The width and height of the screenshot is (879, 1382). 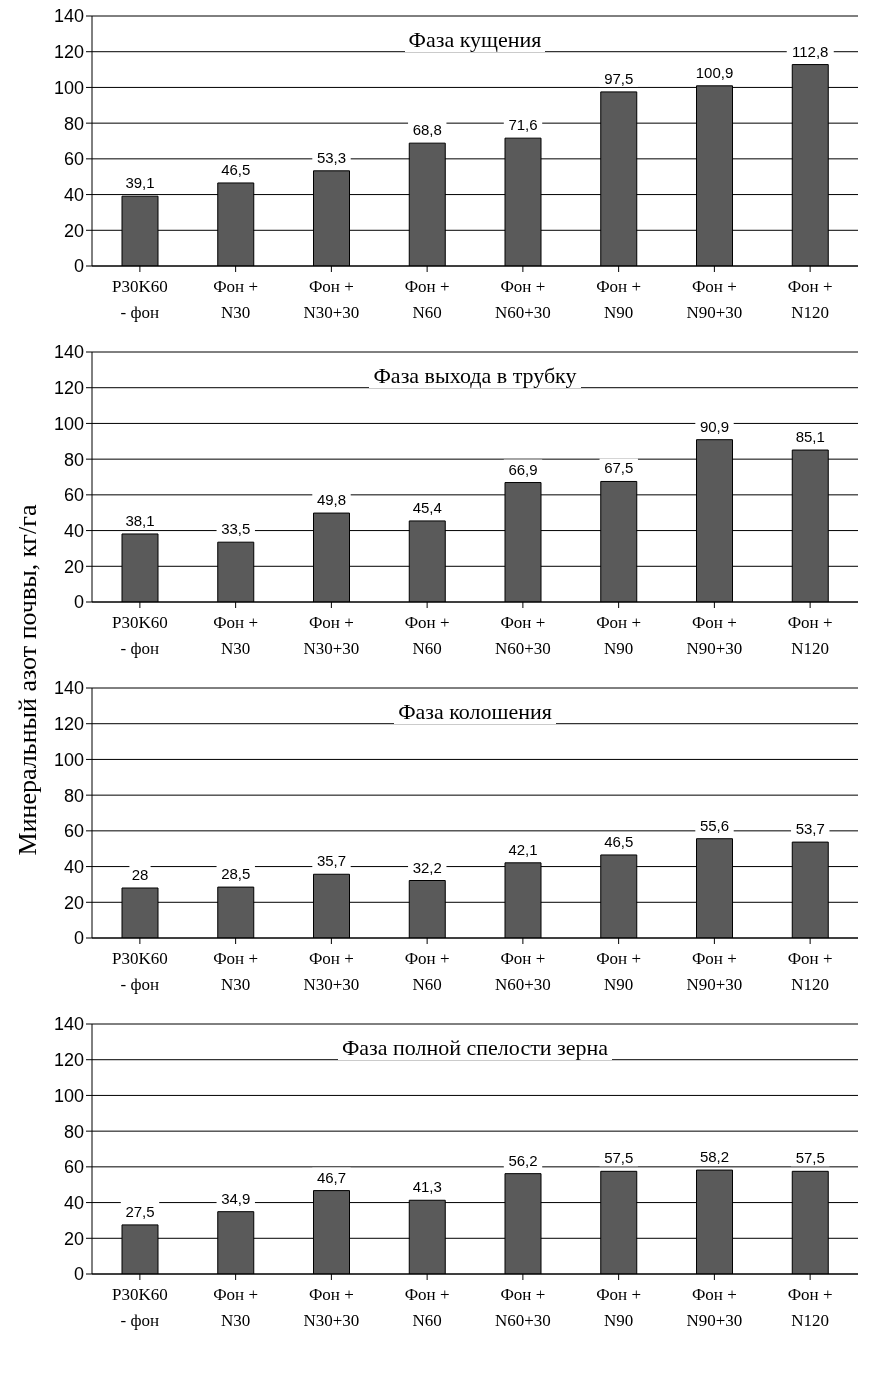 I want to click on data-label: 58,2, so click(x=714, y=1157).